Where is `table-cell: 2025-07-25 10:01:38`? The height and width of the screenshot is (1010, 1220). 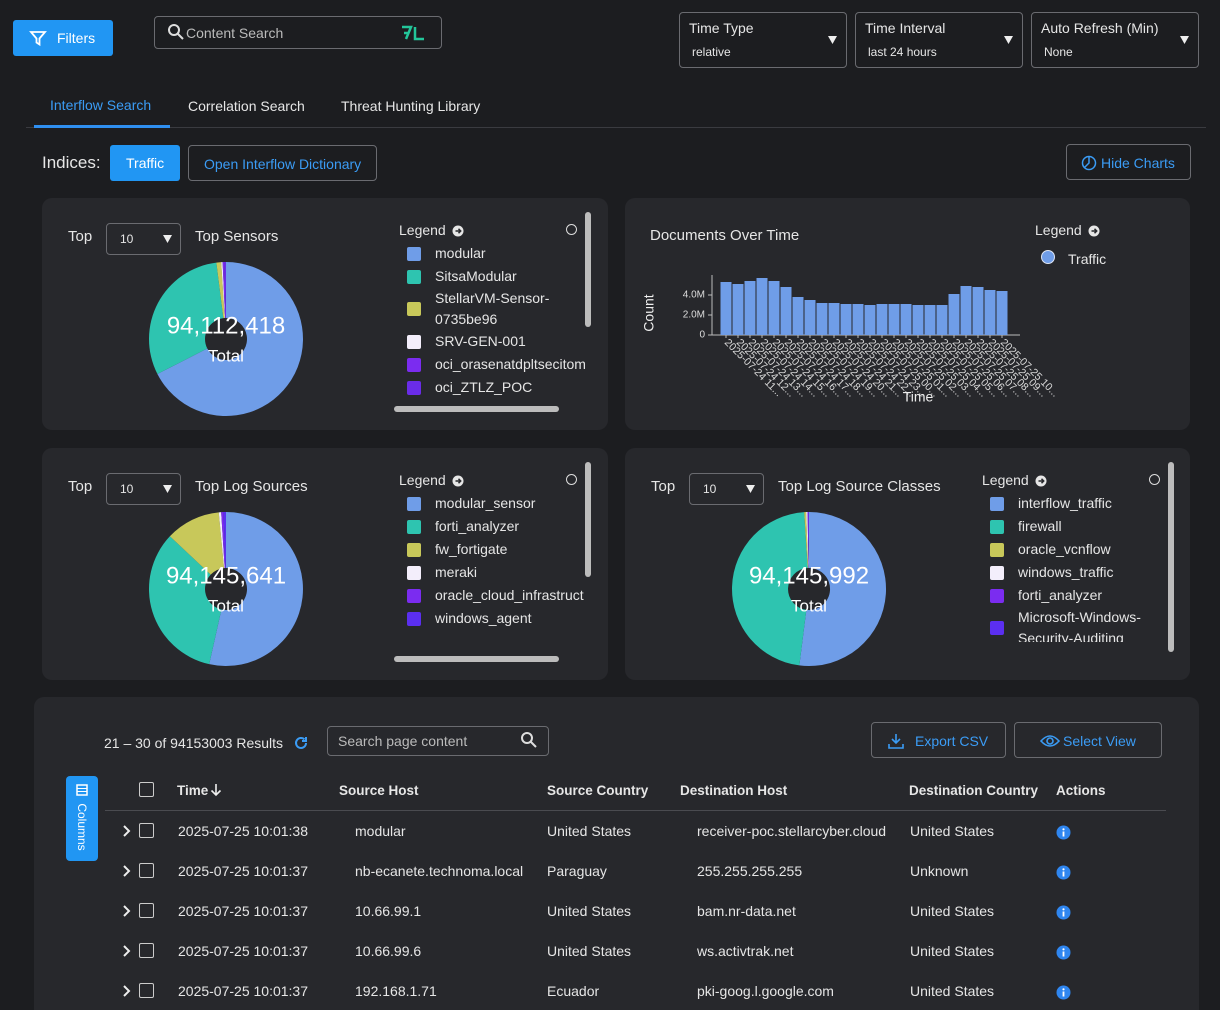
table-cell: 2025-07-25 10:01:38 is located at coordinates (243, 831).